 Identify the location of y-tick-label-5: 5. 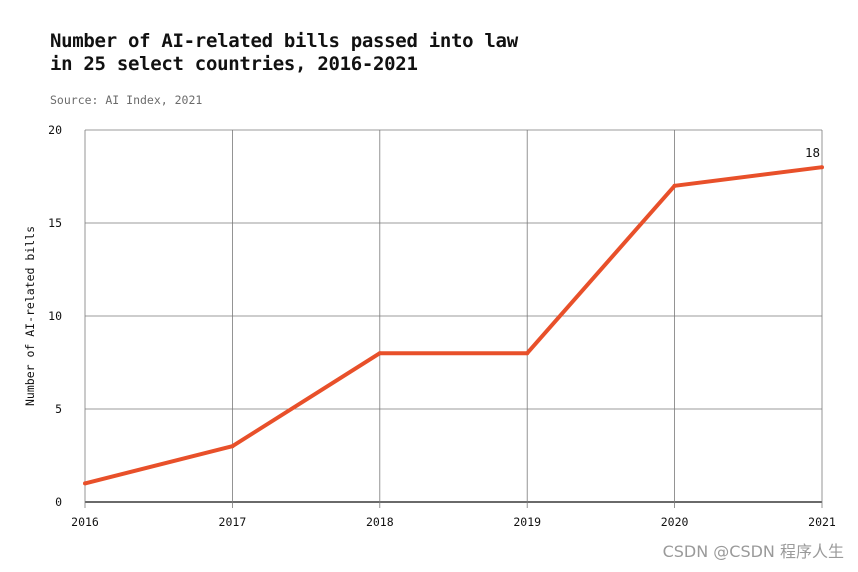
(58, 409).